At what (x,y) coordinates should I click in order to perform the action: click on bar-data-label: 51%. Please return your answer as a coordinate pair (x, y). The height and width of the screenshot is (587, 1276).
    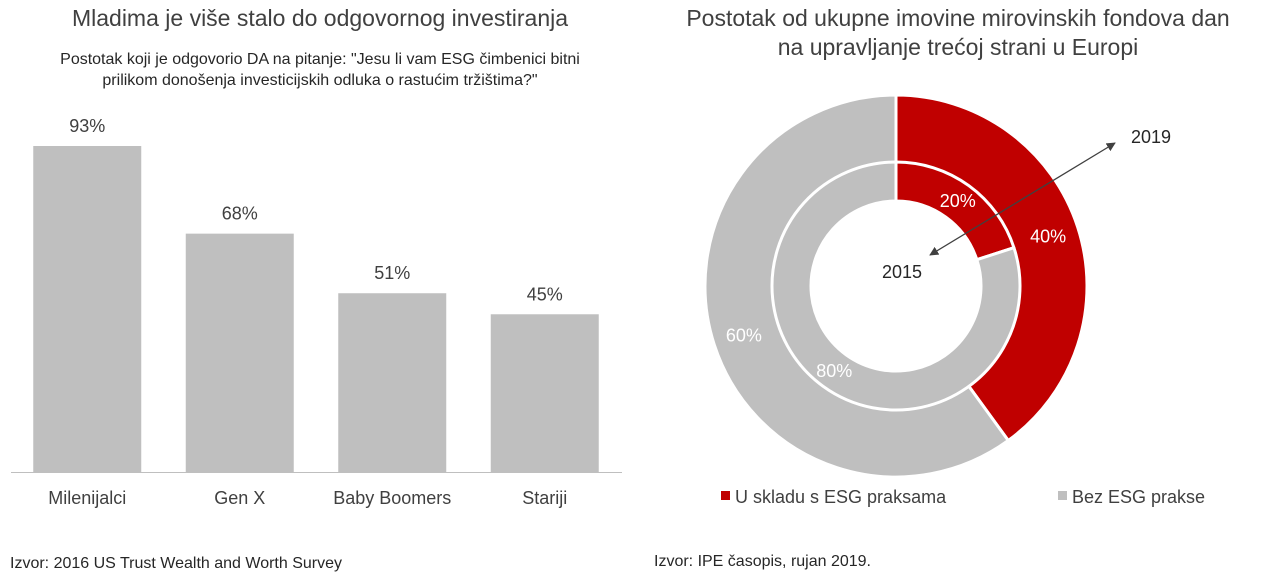
    Looking at the image, I should click on (392, 273).